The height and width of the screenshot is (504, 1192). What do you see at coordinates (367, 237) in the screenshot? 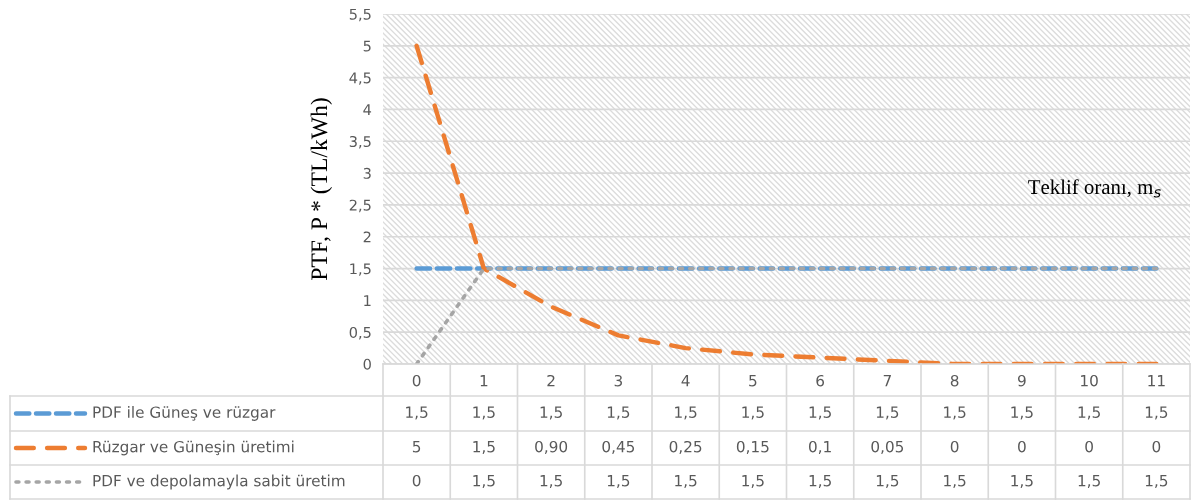
I see `y-tick-label: 2` at bounding box center [367, 237].